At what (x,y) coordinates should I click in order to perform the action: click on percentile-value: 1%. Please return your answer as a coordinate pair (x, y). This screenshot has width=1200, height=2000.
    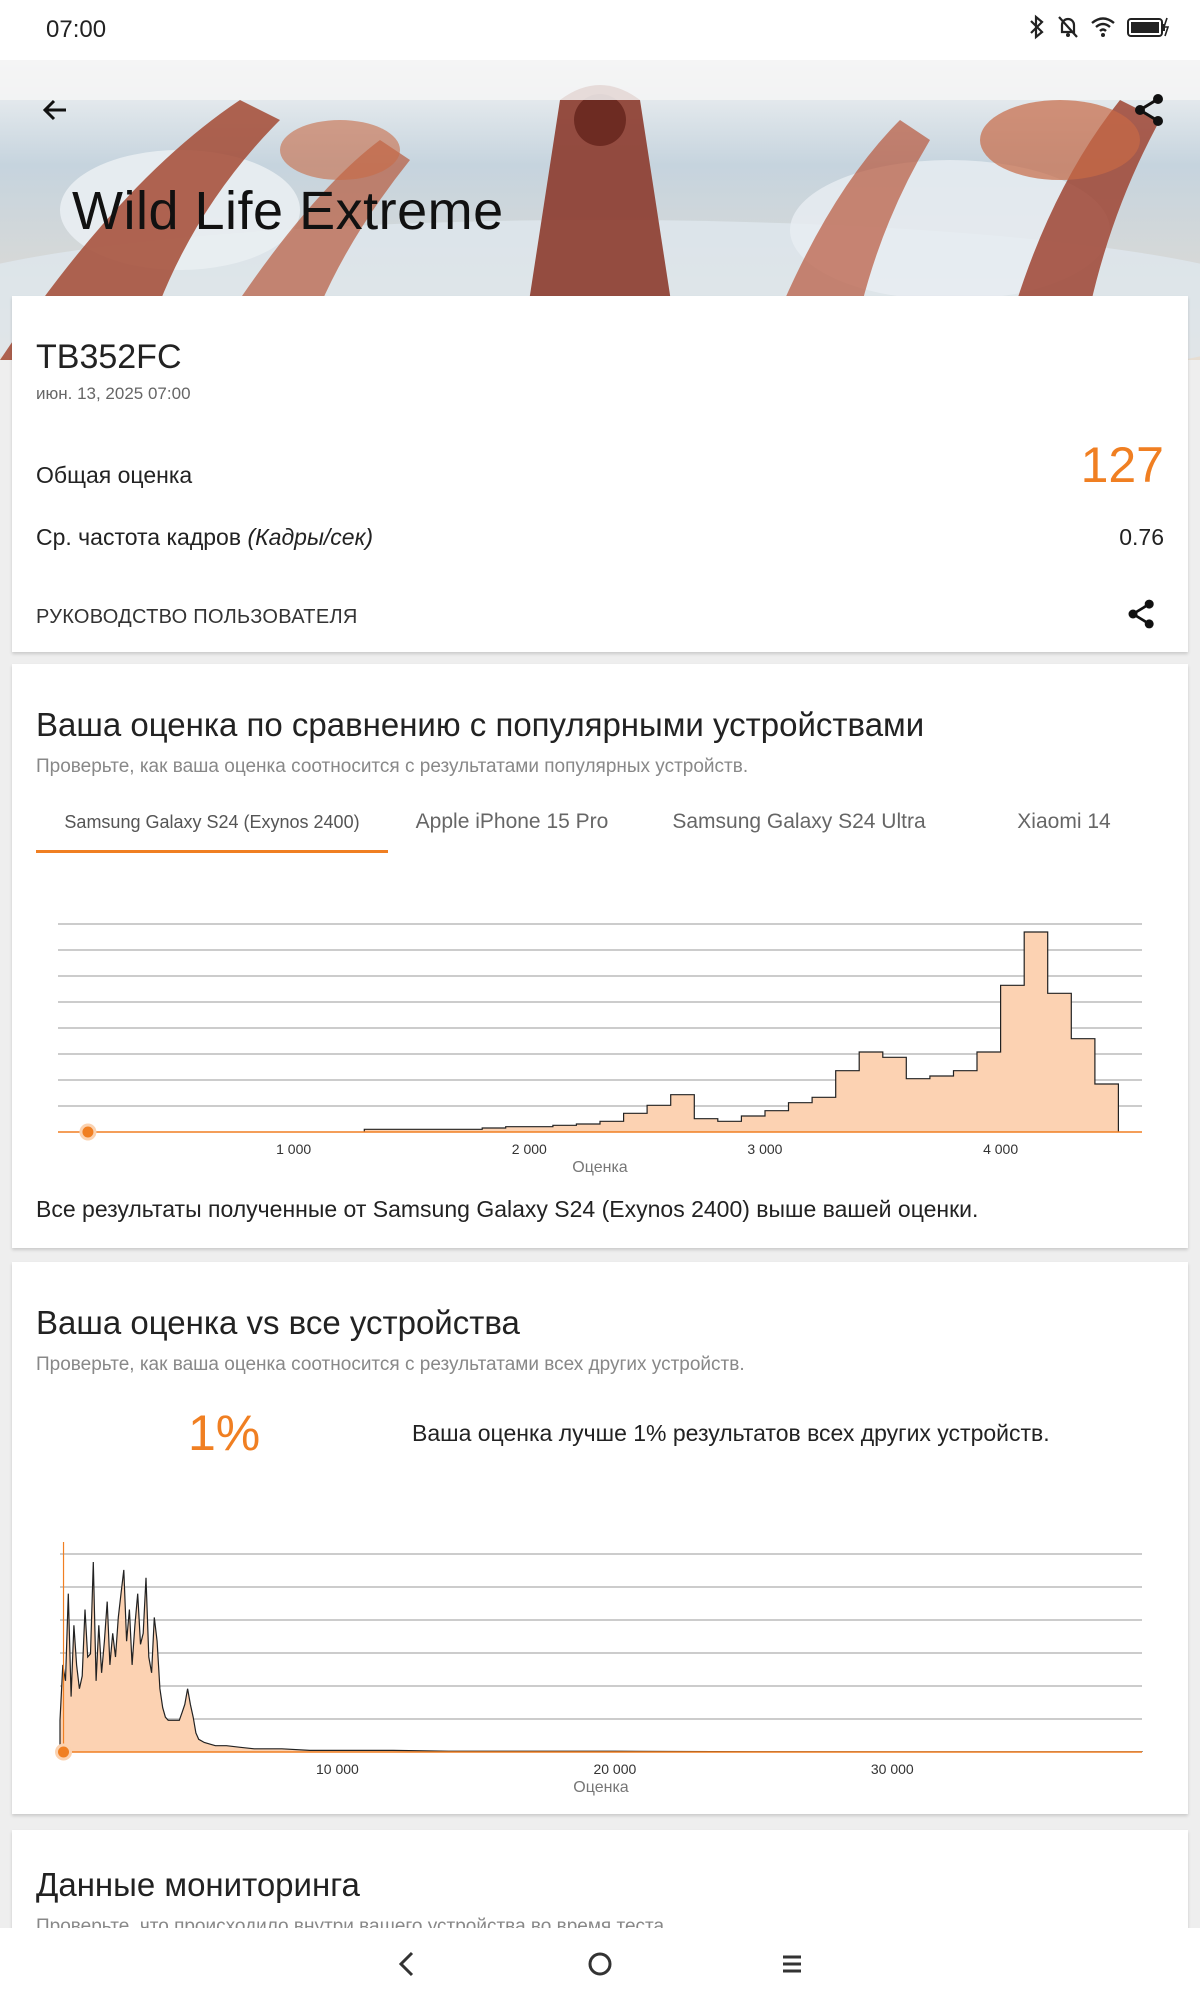
    Looking at the image, I should click on (224, 1433).